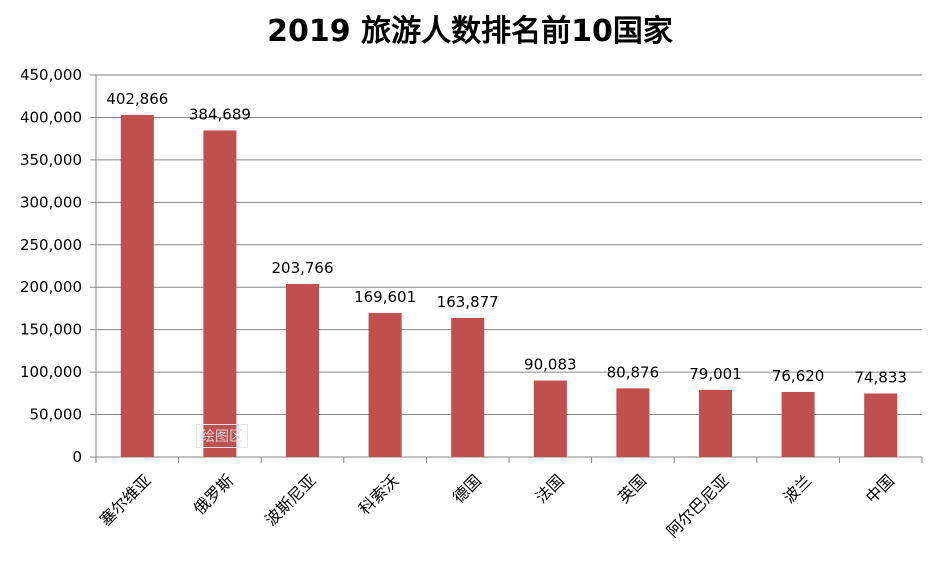  Describe the element at coordinates (137, 99) in the screenshot. I see `data-label: 402,866` at that location.